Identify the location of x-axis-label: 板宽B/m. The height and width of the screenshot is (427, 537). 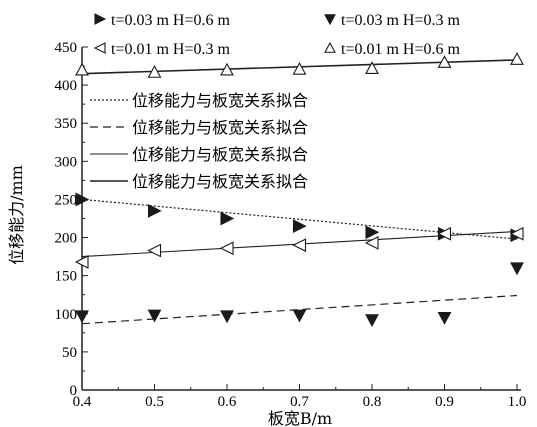
(300, 418).